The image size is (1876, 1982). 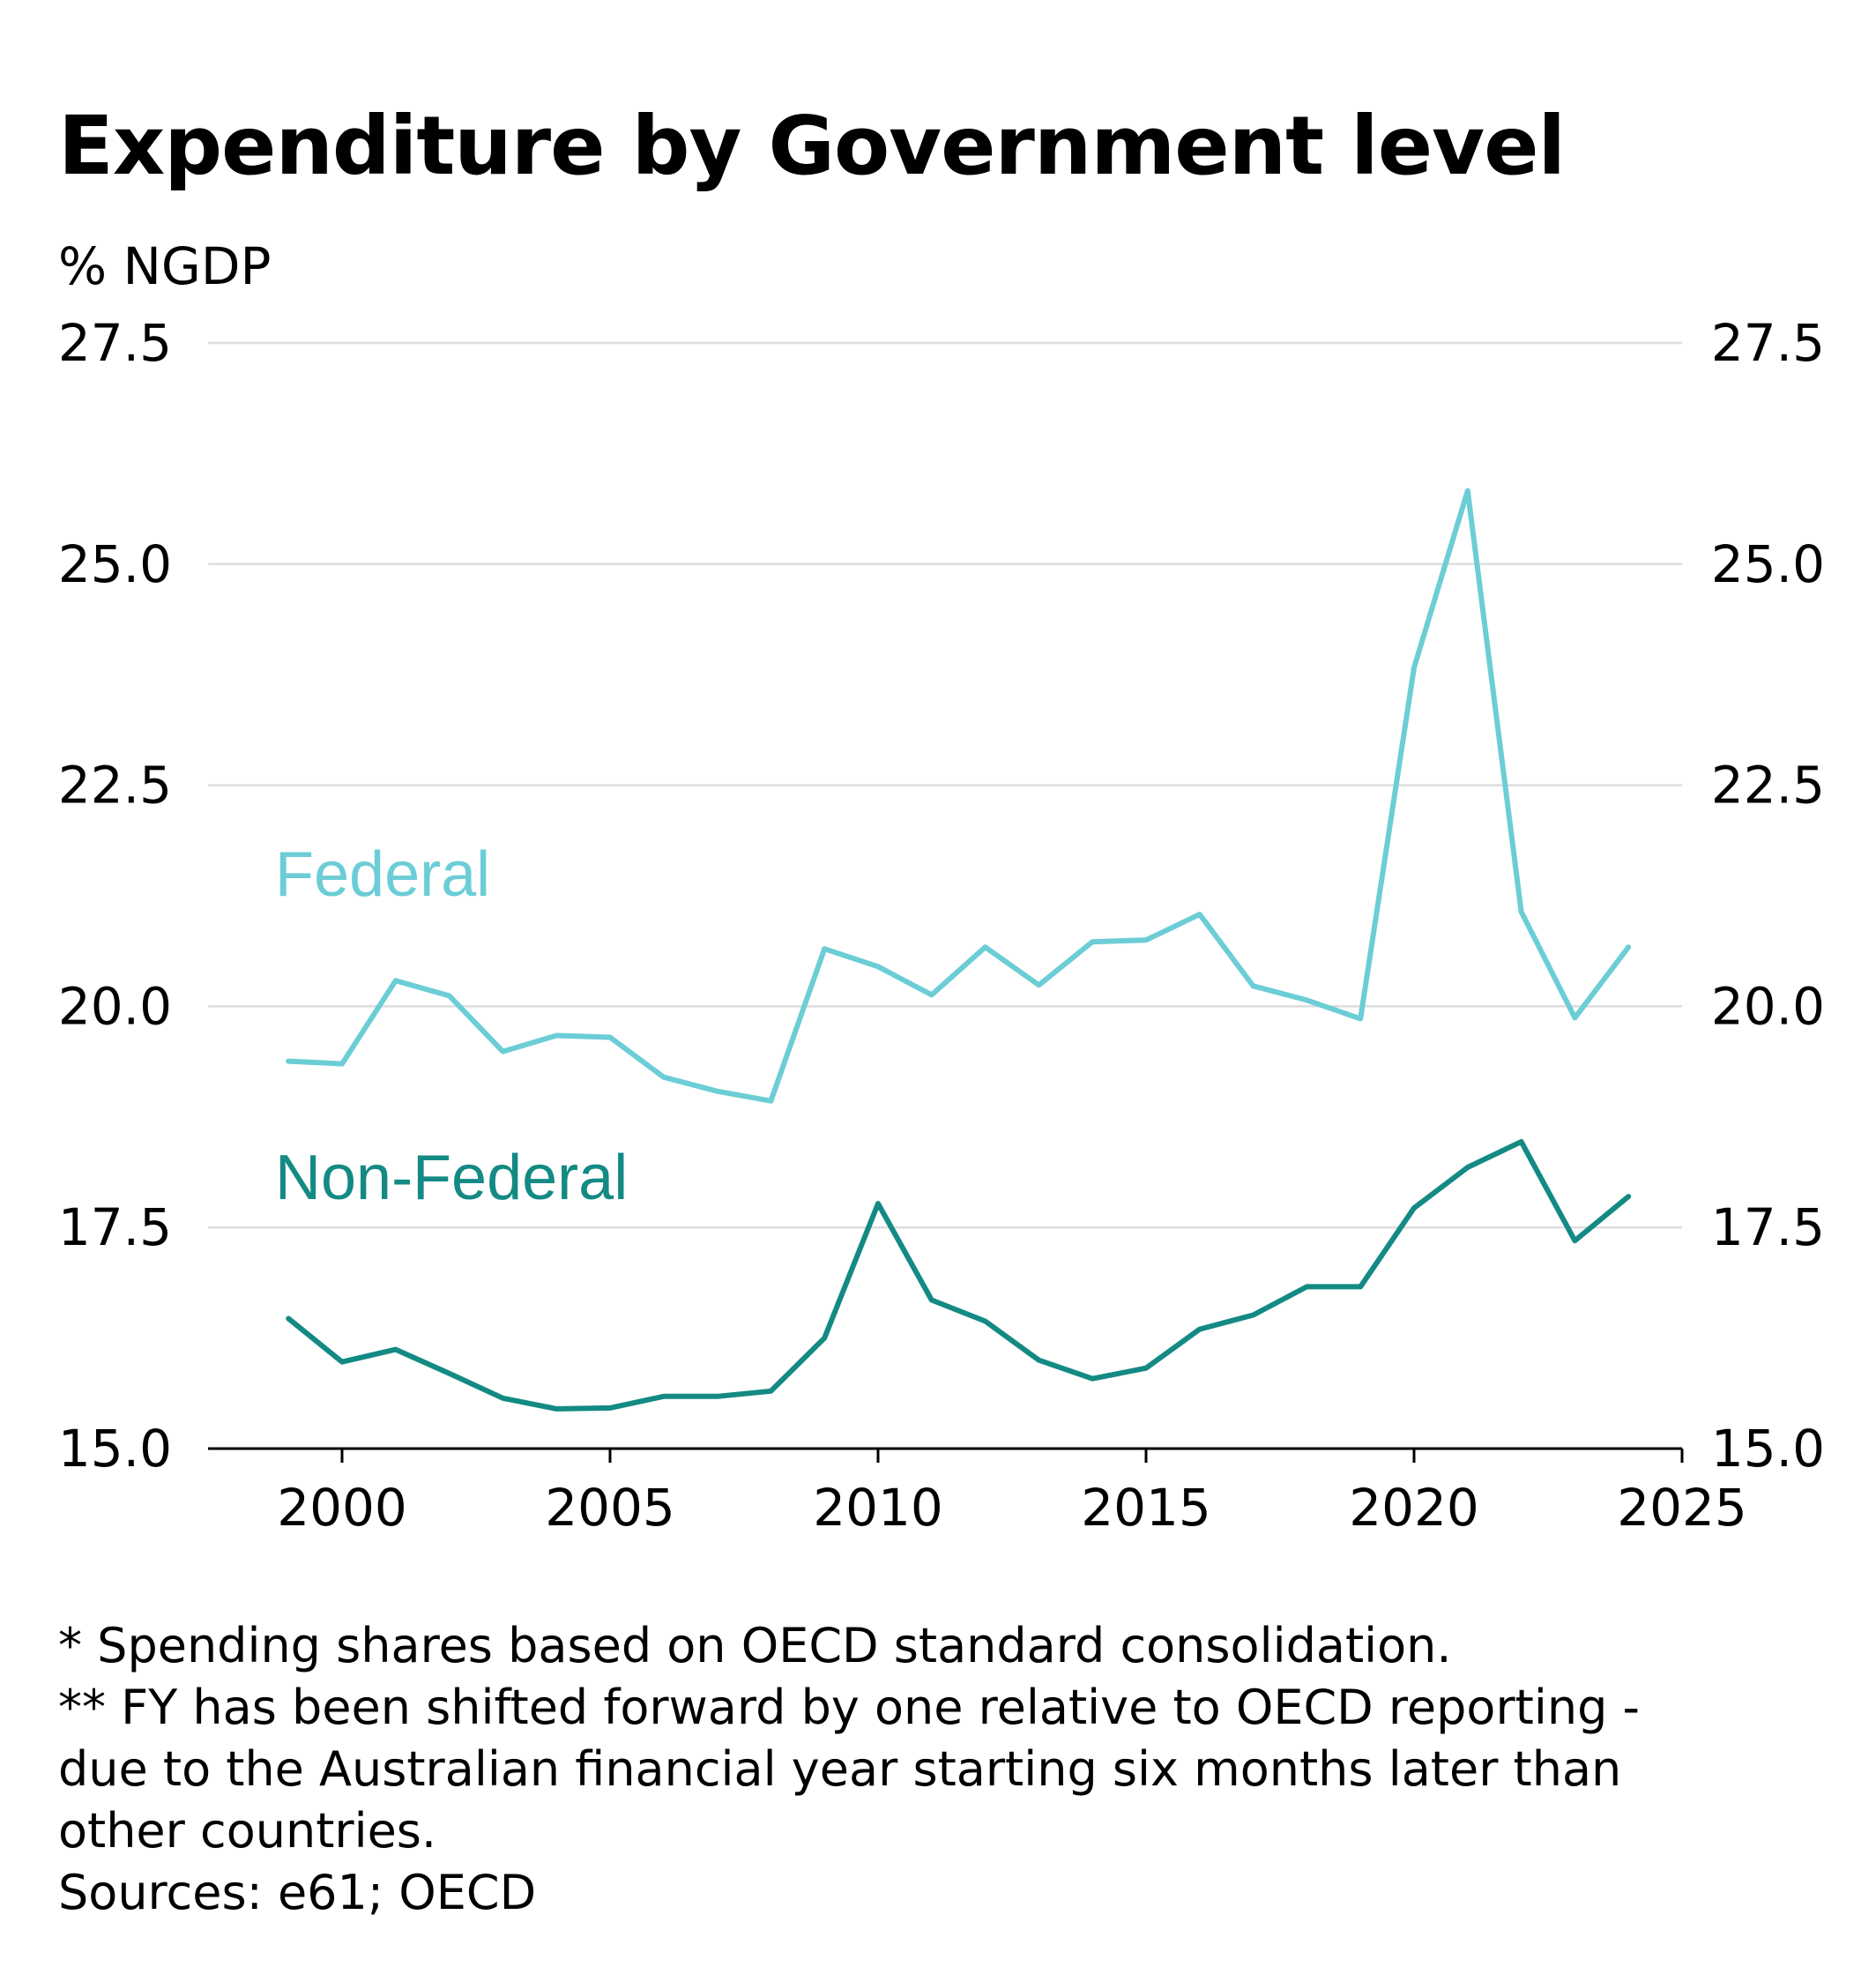 What do you see at coordinates (1768, 896) in the screenshot?
I see `y-axis-right: 15.0 17.5 20.0 22.5 25.0 27.5` at bounding box center [1768, 896].